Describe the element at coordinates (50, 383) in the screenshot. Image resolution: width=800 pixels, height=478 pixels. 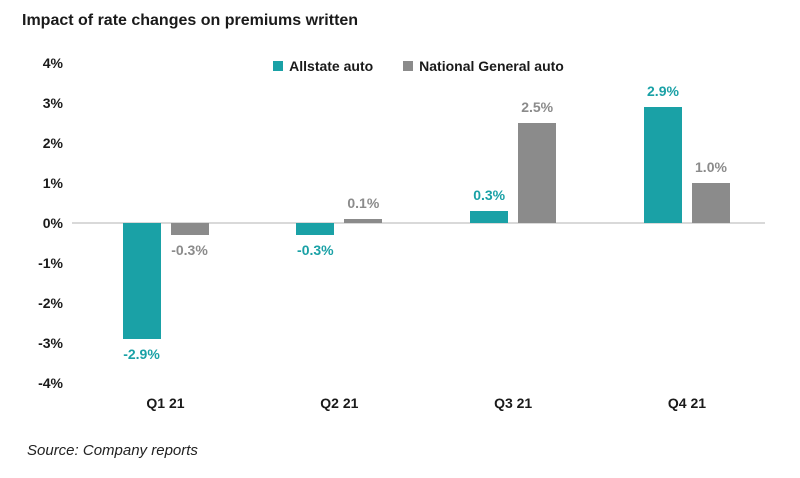
I see `y-axis-tick: -4%` at that location.